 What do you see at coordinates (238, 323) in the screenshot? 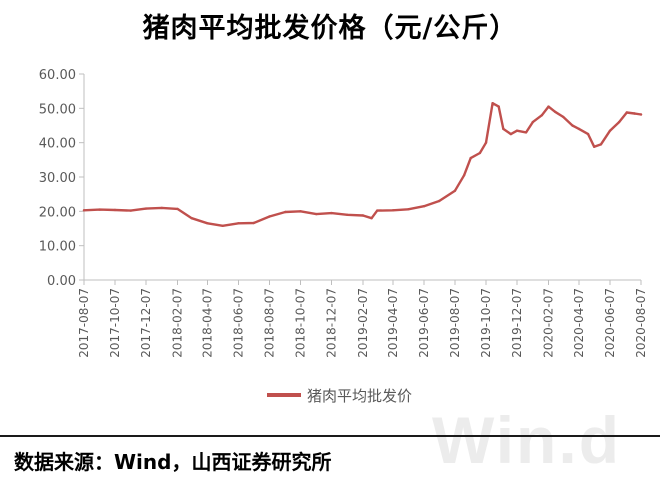
I see `x-tick-label: 2018-06-07` at bounding box center [238, 323].